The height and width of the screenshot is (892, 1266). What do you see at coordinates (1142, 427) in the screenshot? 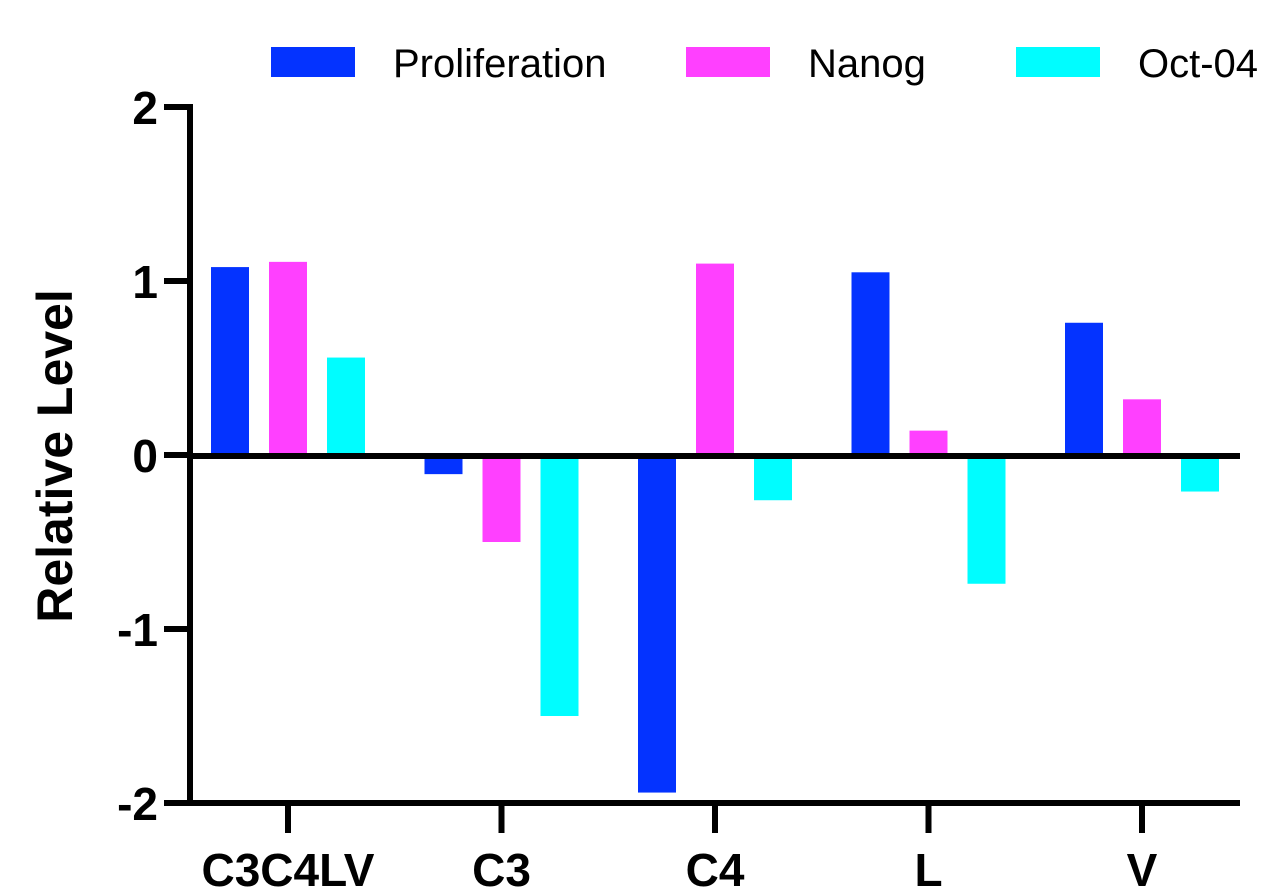
I see `bar-v-nanog` at bounding box center [1142, 427].